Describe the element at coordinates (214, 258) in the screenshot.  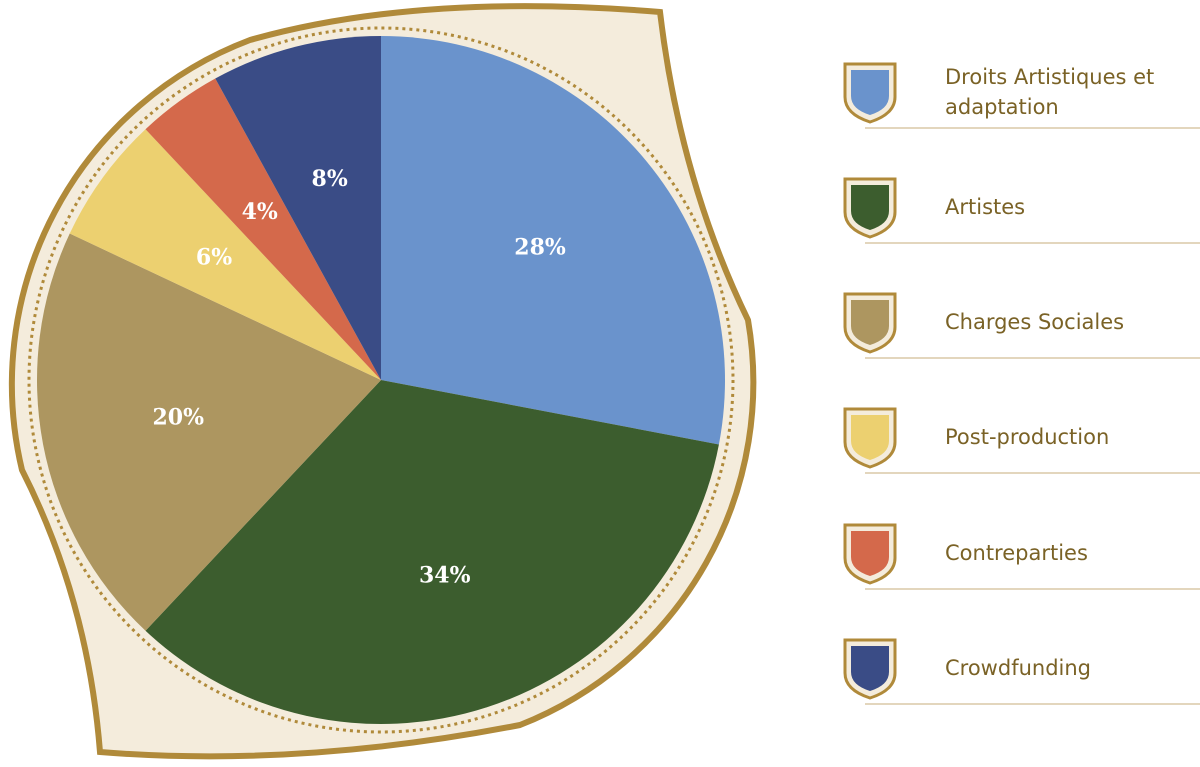
I see `data-label: 6%` at that location.